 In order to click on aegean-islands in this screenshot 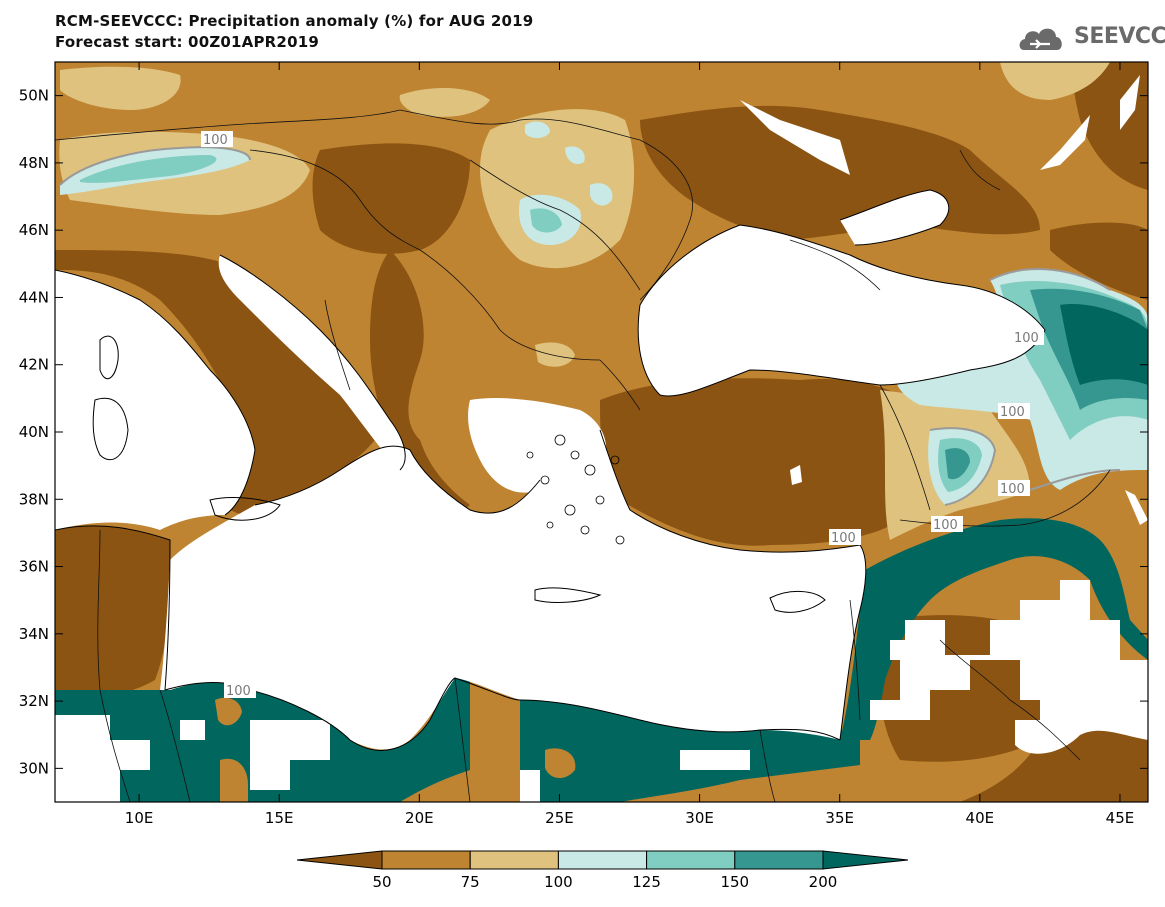, I will do `click(575, 489)`.